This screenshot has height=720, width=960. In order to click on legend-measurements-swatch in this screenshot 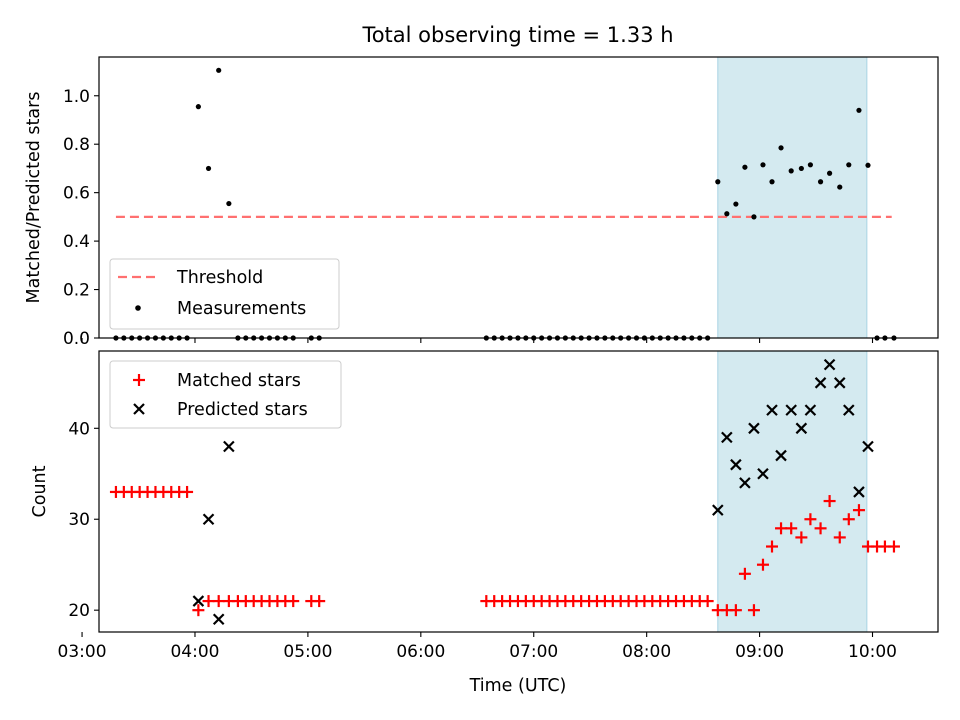, I will do `click(138, 308)`.